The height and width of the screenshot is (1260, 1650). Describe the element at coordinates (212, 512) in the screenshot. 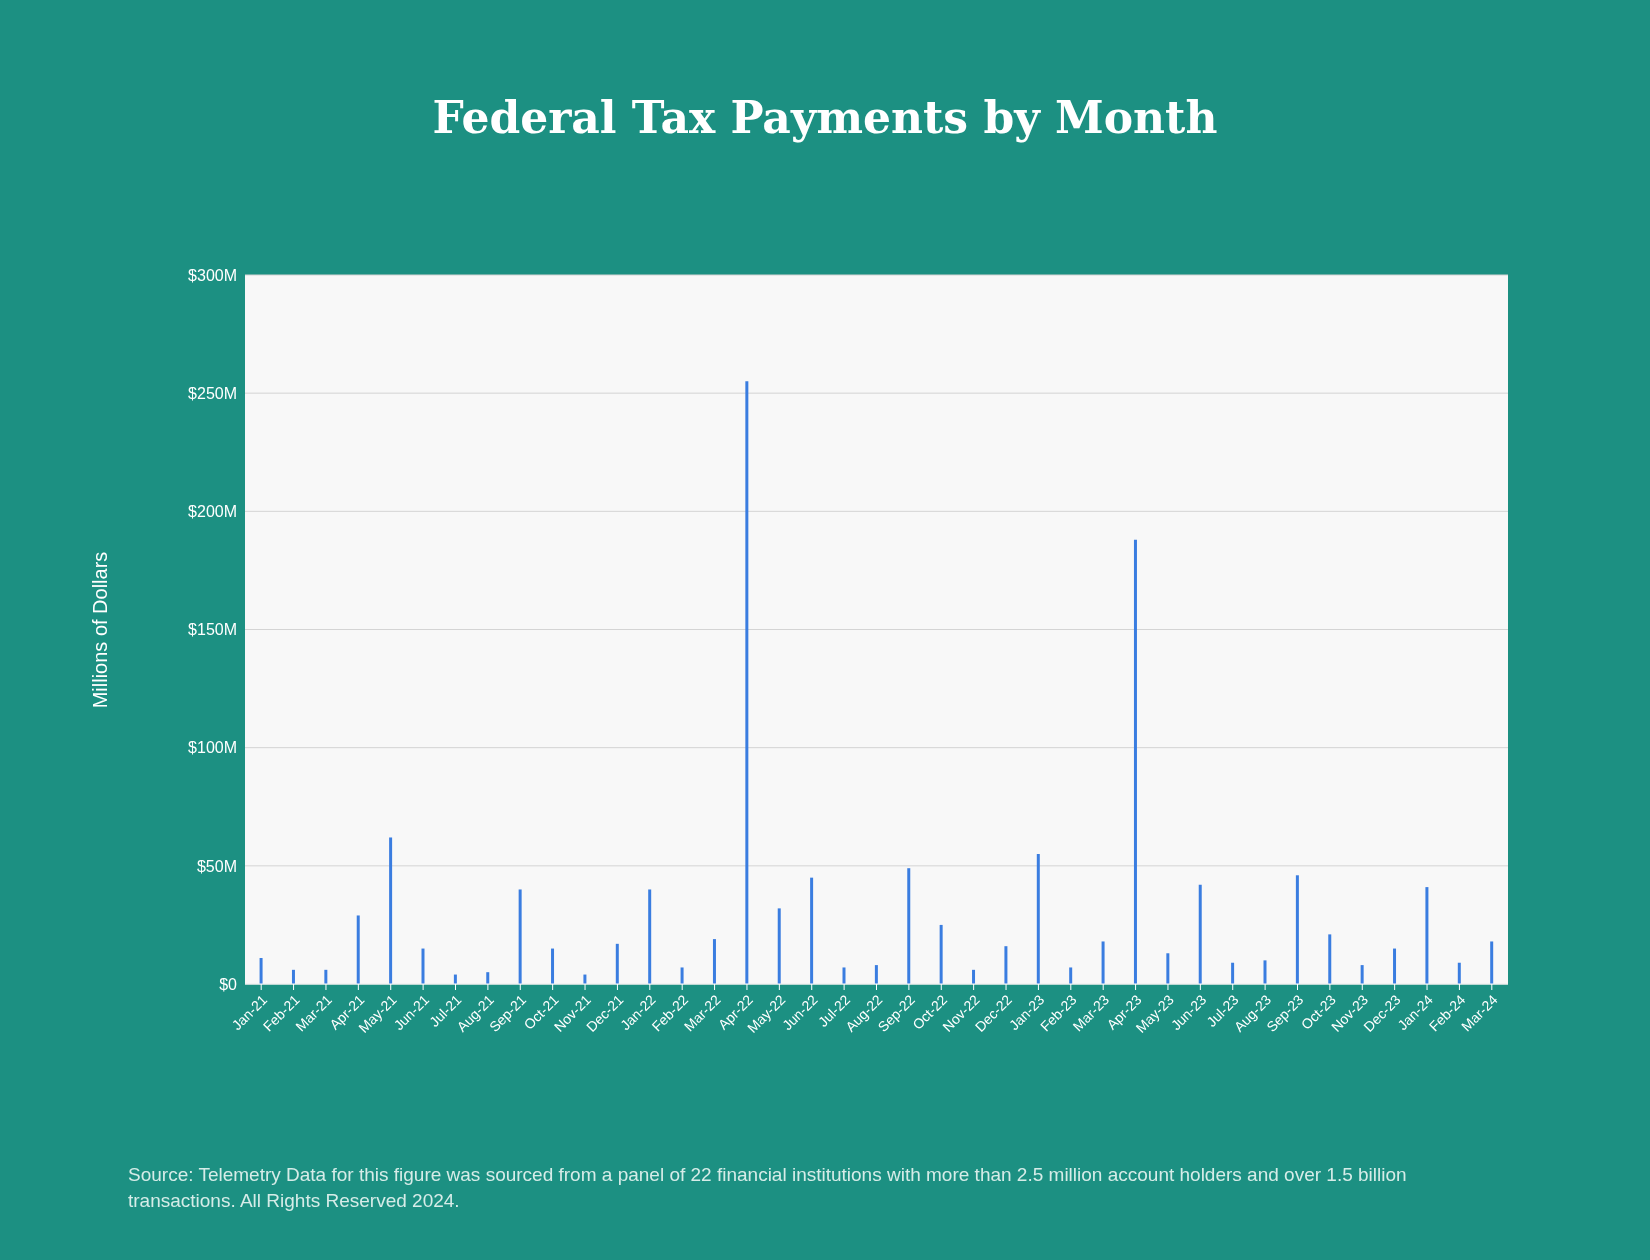

I see `y-tick-label: $200M` at that location.